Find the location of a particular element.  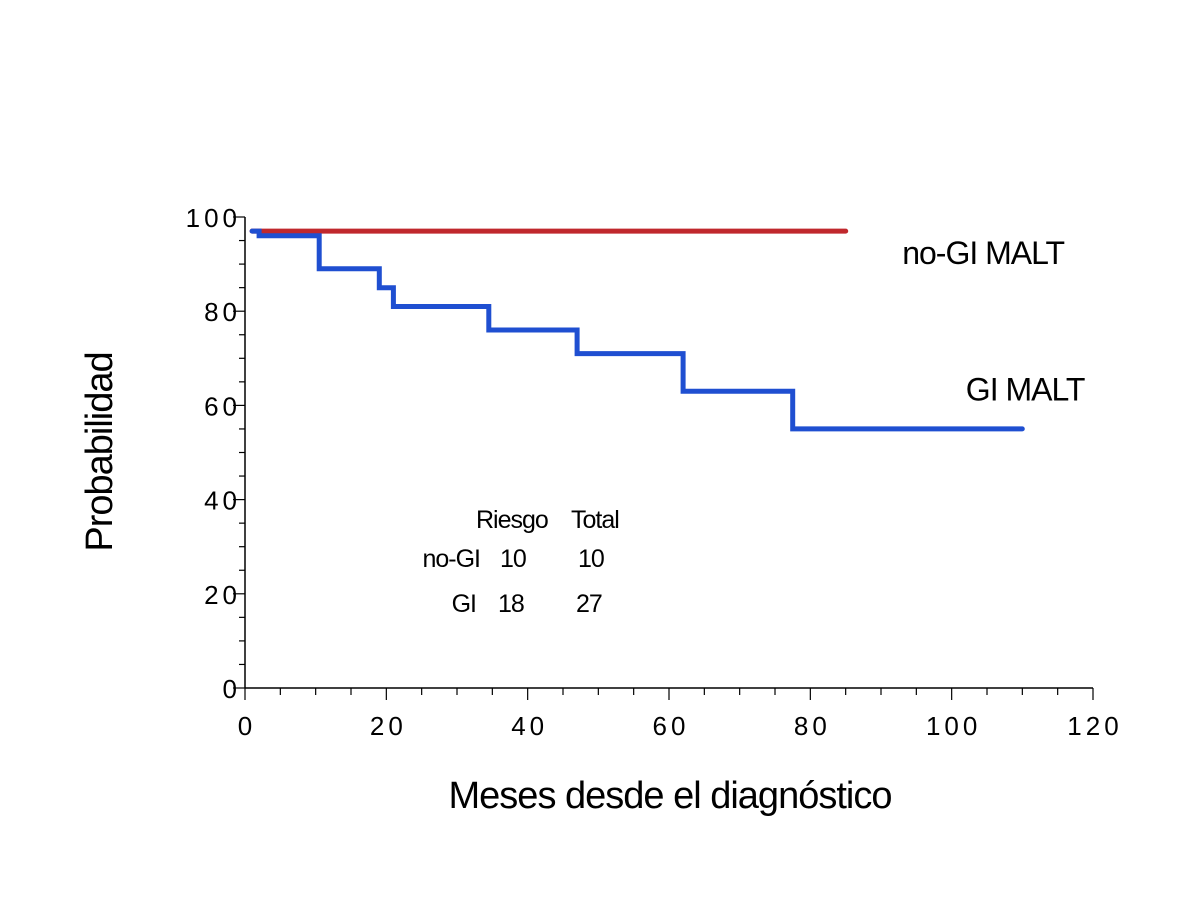

series-gi-line is located at coordinates (637, 330).